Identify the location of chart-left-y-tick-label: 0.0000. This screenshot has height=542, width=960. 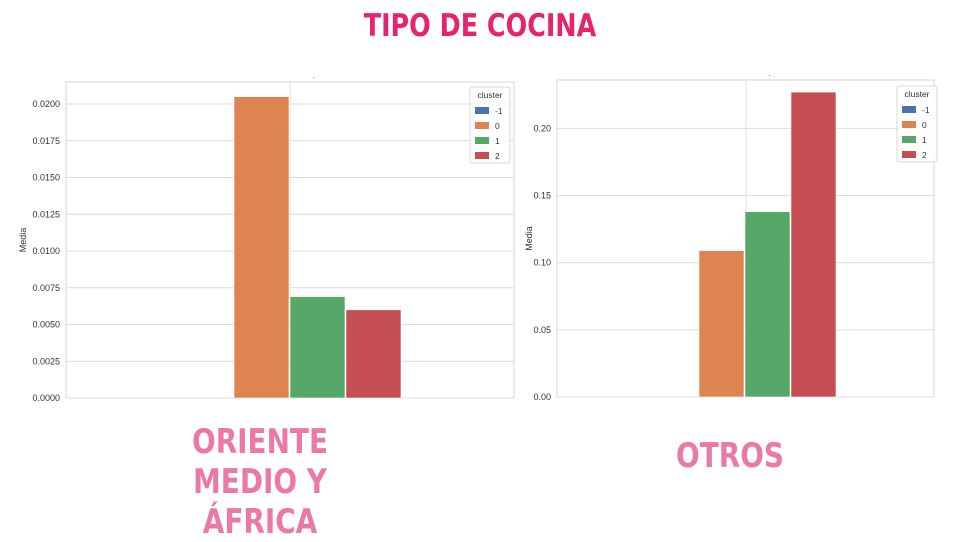
(46, 398).